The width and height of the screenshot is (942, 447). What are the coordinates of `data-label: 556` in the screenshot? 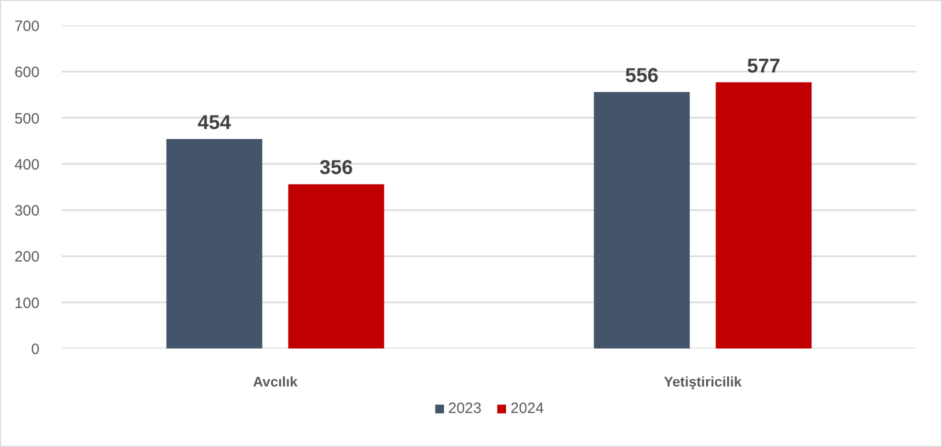 It's located at (642, 75).